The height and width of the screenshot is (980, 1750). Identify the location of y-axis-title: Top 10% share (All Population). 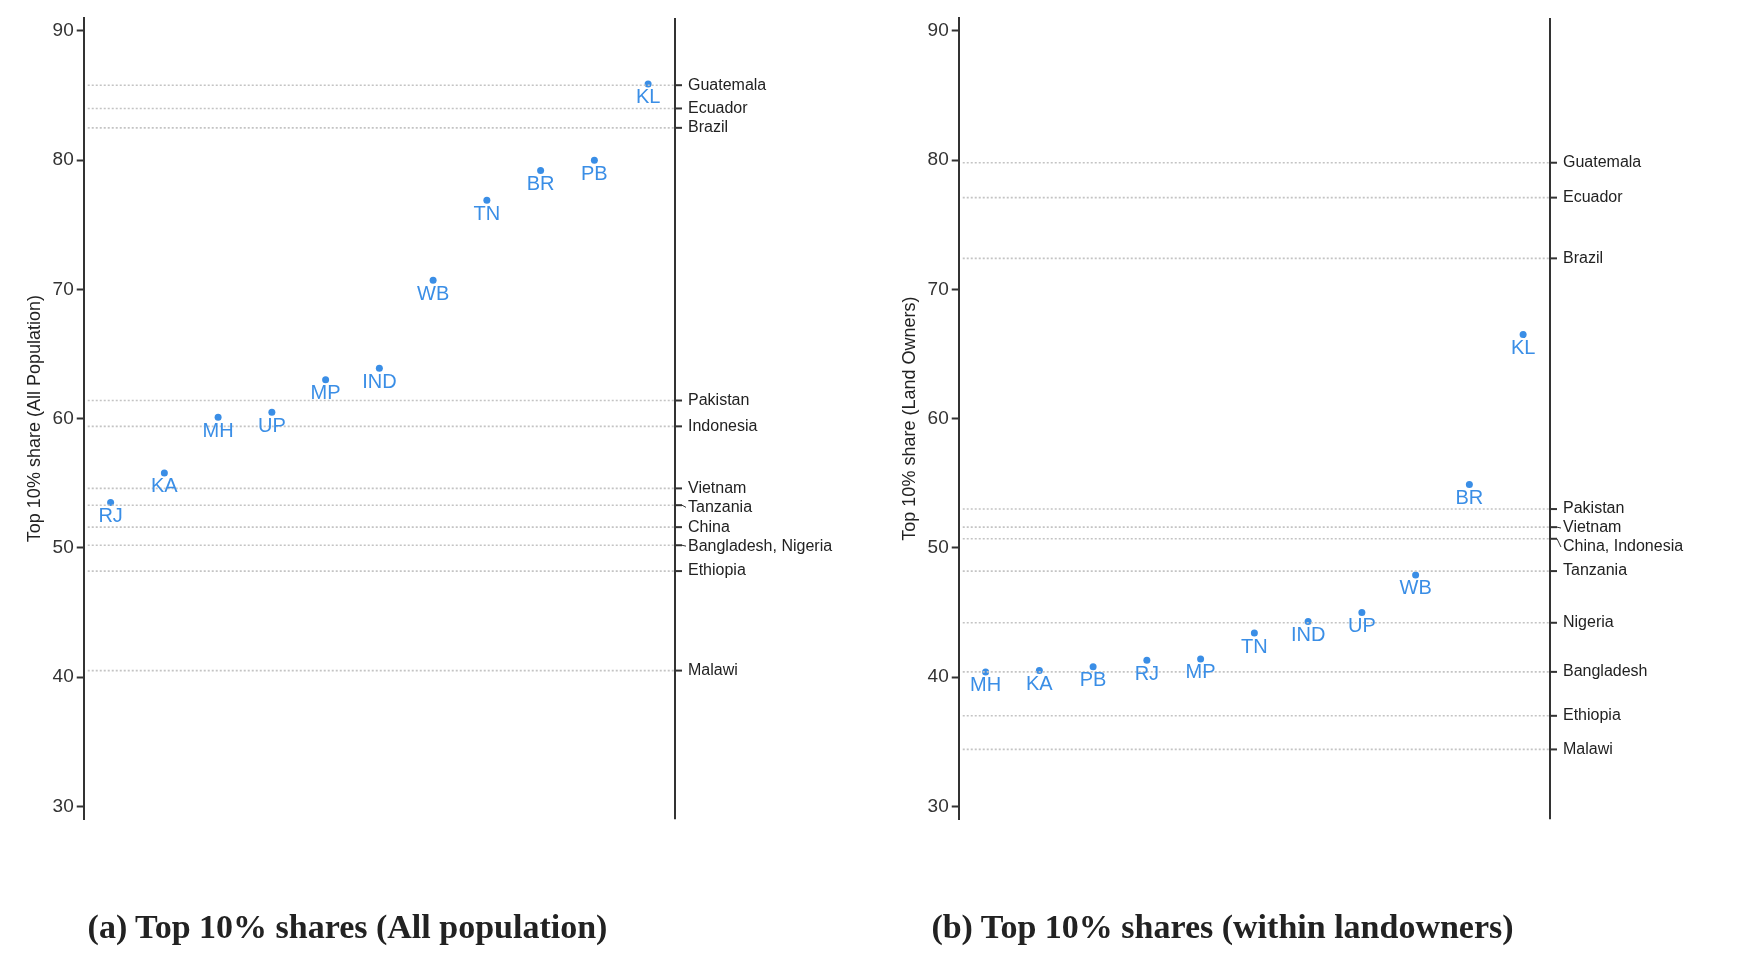
(33, 419).